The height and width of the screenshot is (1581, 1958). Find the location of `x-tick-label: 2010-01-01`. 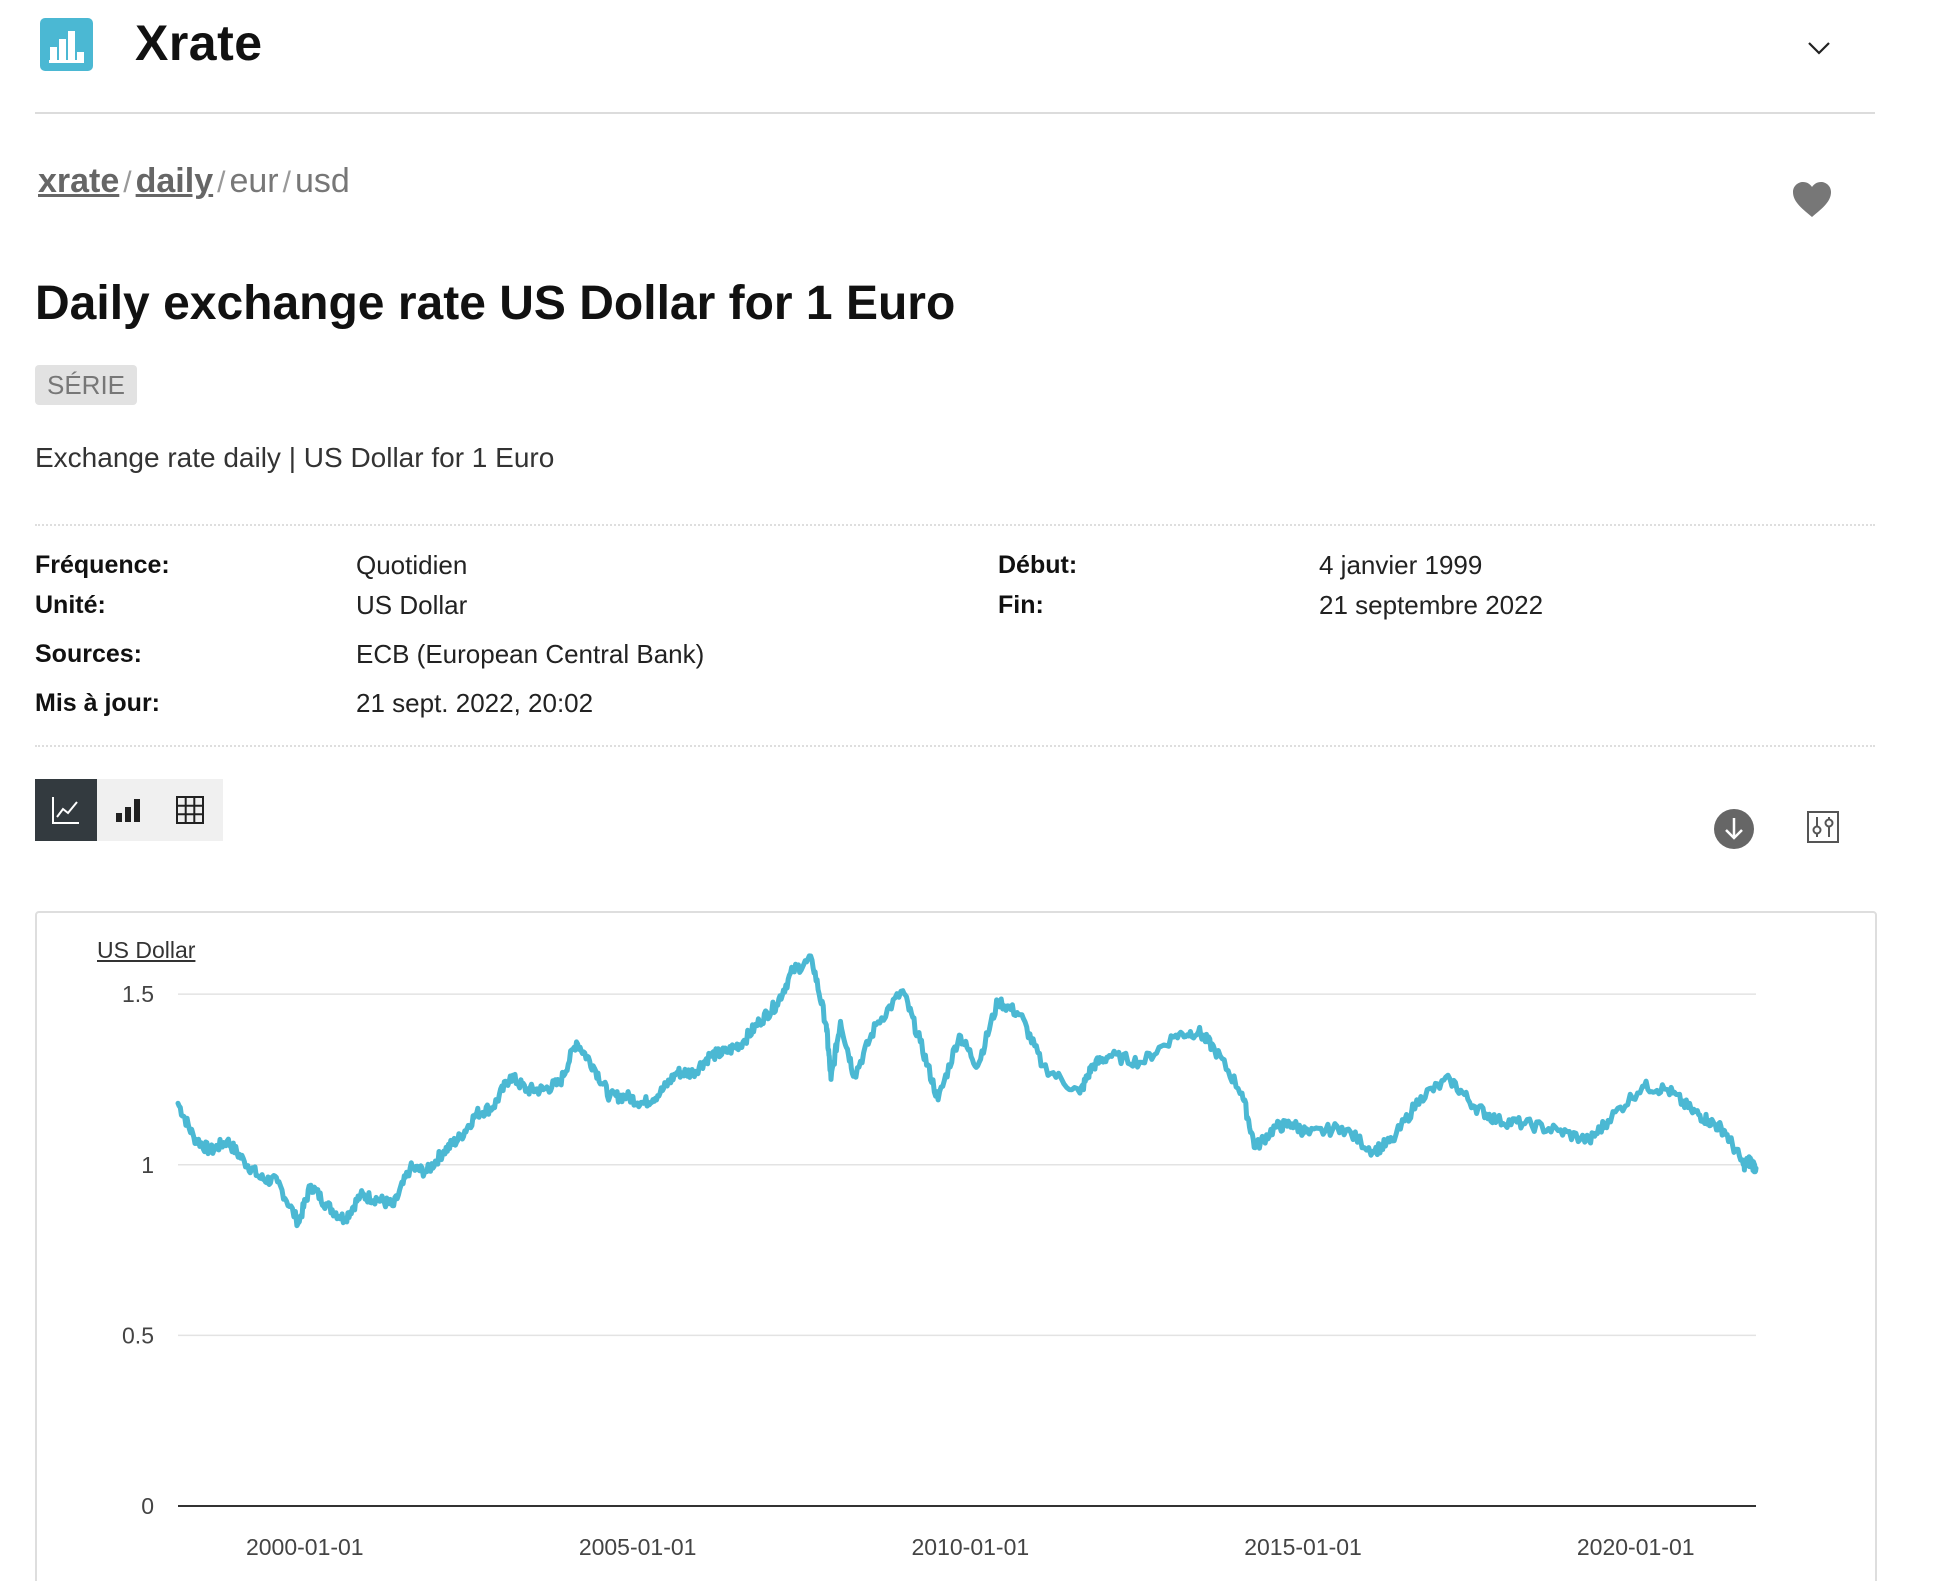

x-tick-label: 2010-01-01 is located at coordinates (971, 1547).